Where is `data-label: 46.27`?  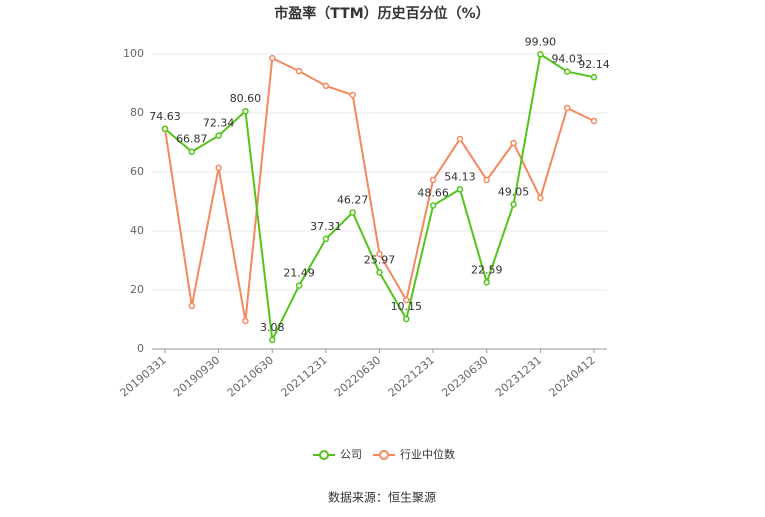
data-label: 46.27 is located at coordinates (353, 200).